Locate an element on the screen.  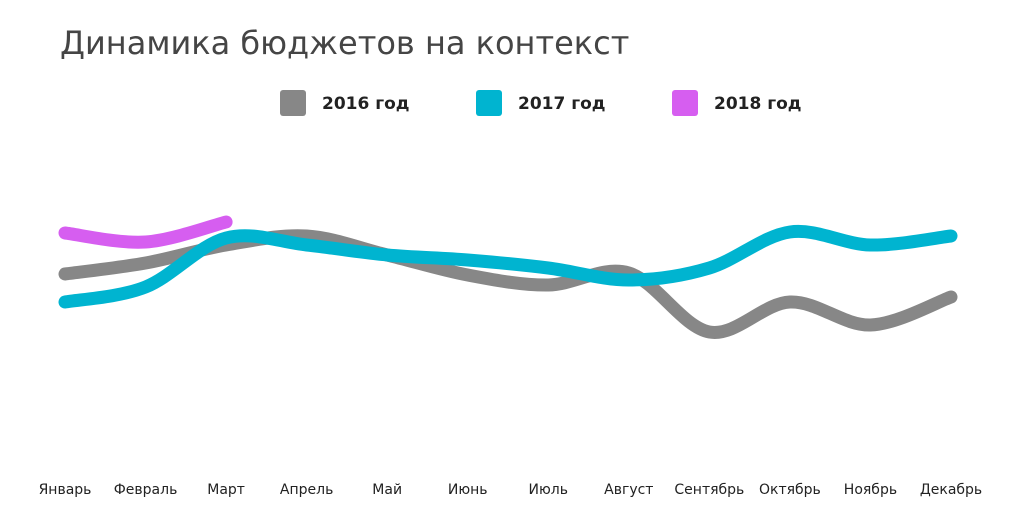
x-tick-label: Октябрь is located at coordinates (790, 490).